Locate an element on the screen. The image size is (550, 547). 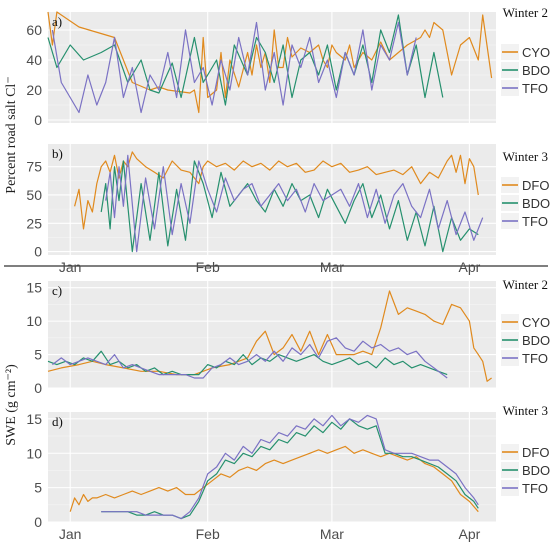
panel-label: d) is located at coordinates (57, 421).